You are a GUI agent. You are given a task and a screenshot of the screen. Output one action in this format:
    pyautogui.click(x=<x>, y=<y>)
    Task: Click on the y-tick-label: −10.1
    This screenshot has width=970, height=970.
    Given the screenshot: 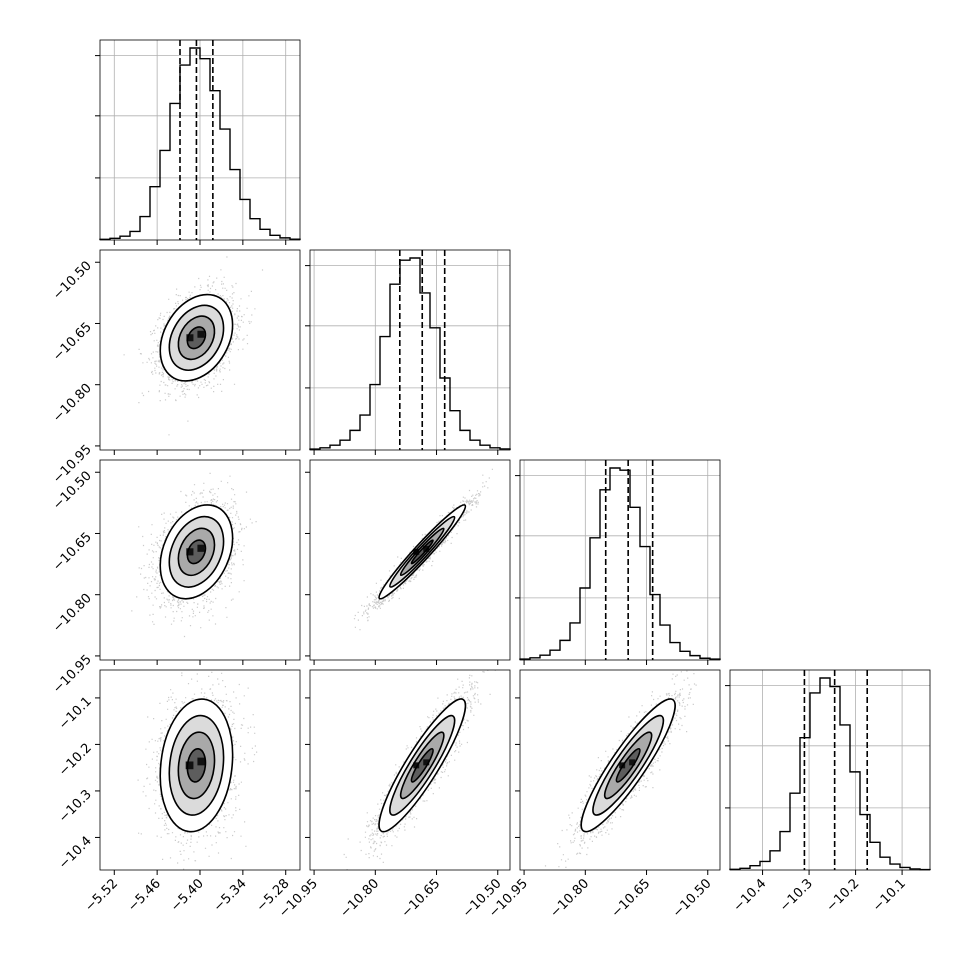 What is the action you would take?
    pyautogui.click(x=75, y=713)
    